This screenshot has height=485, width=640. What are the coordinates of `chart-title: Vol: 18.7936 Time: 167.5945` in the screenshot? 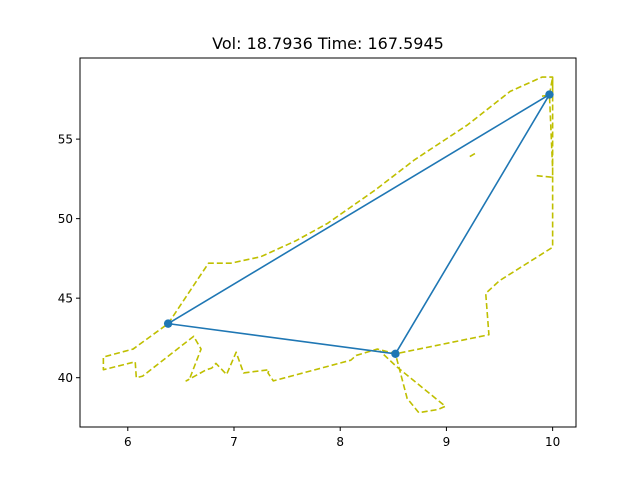 It's located at (328, 43).